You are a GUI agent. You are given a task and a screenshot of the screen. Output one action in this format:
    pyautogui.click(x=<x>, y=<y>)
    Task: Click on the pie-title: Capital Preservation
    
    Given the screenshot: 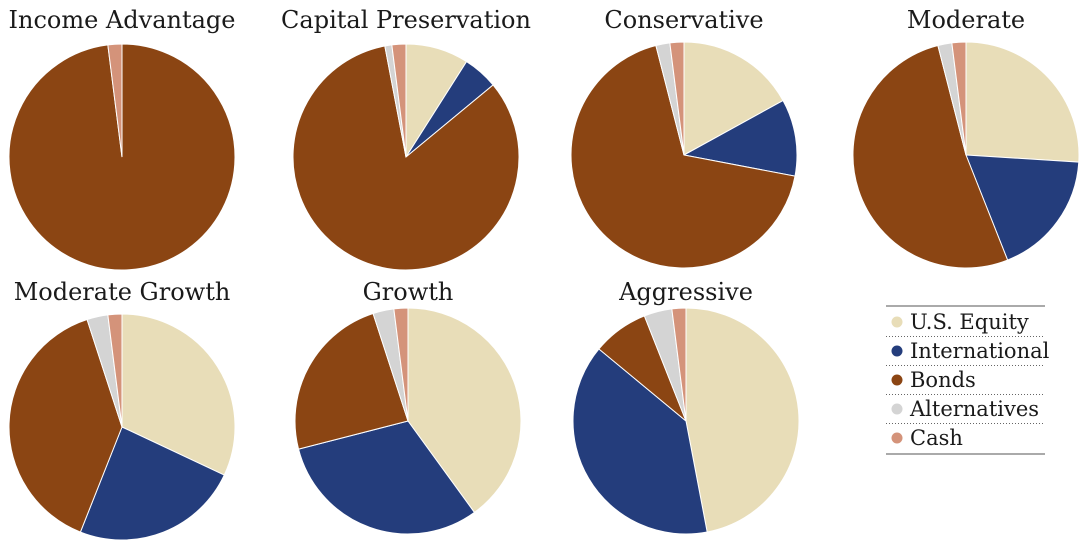 What is the action you would take?
    pyautogui.click(x=406, y=20)
    